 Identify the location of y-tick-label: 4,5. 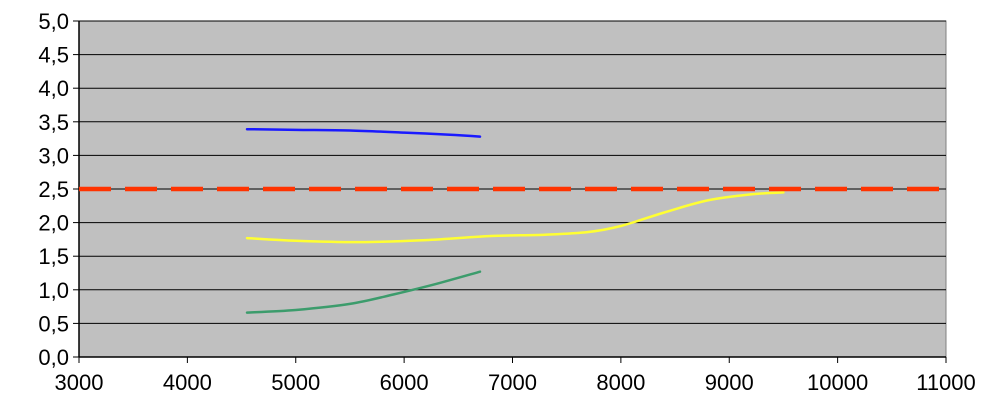
(53, 55).